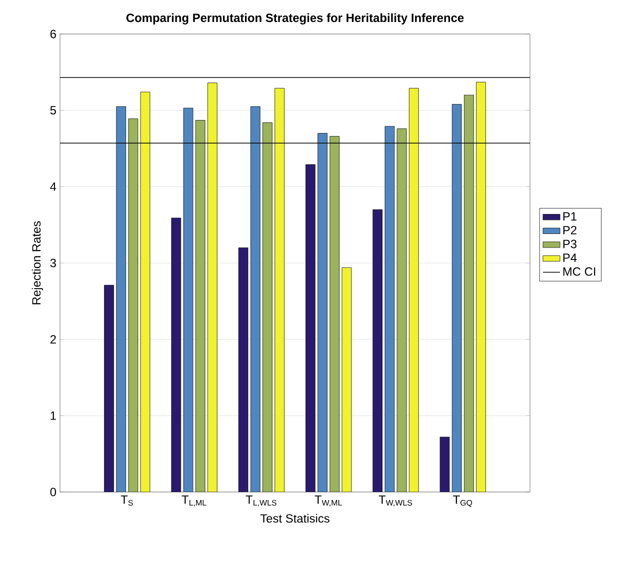 Image resolution: width=643 pixels, height=562 pixels. What do you see at coordinates (328, 501) in the screenshot?
I see `x-tick-label: T$_{W,ML}$` at bounding box center [328, 501].